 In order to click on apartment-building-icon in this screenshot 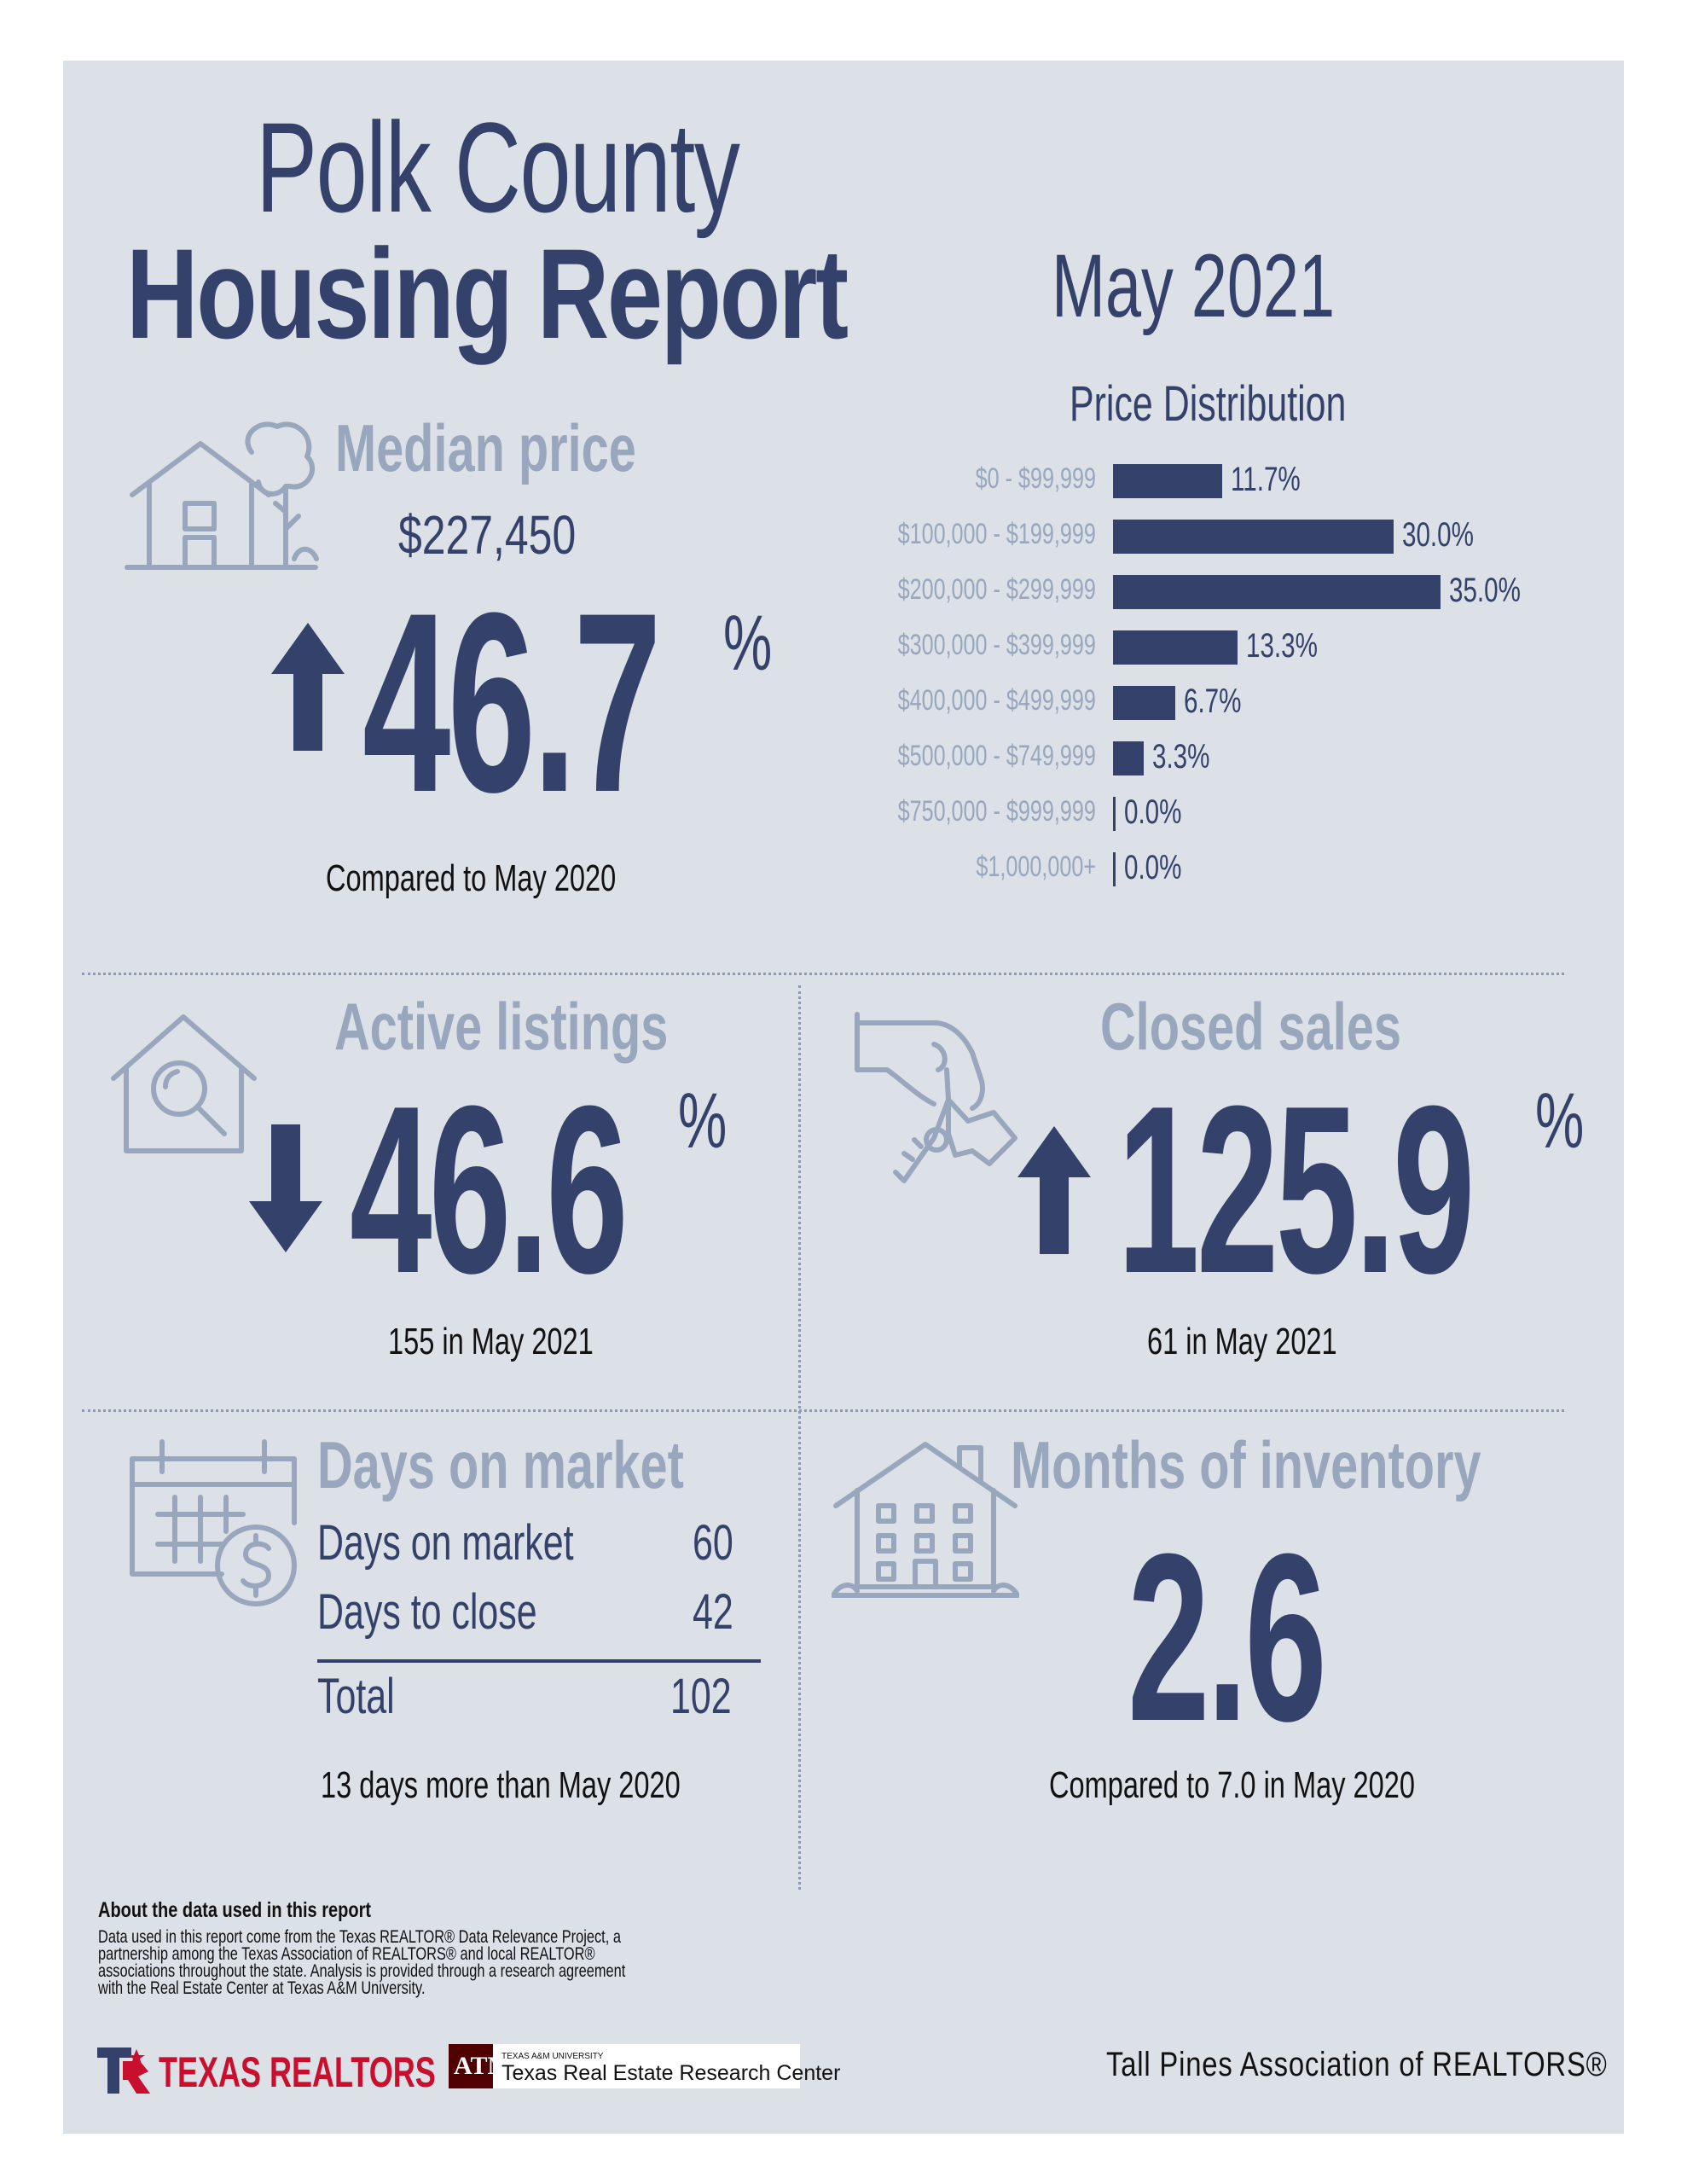, I will do `click(926, 1520)`.